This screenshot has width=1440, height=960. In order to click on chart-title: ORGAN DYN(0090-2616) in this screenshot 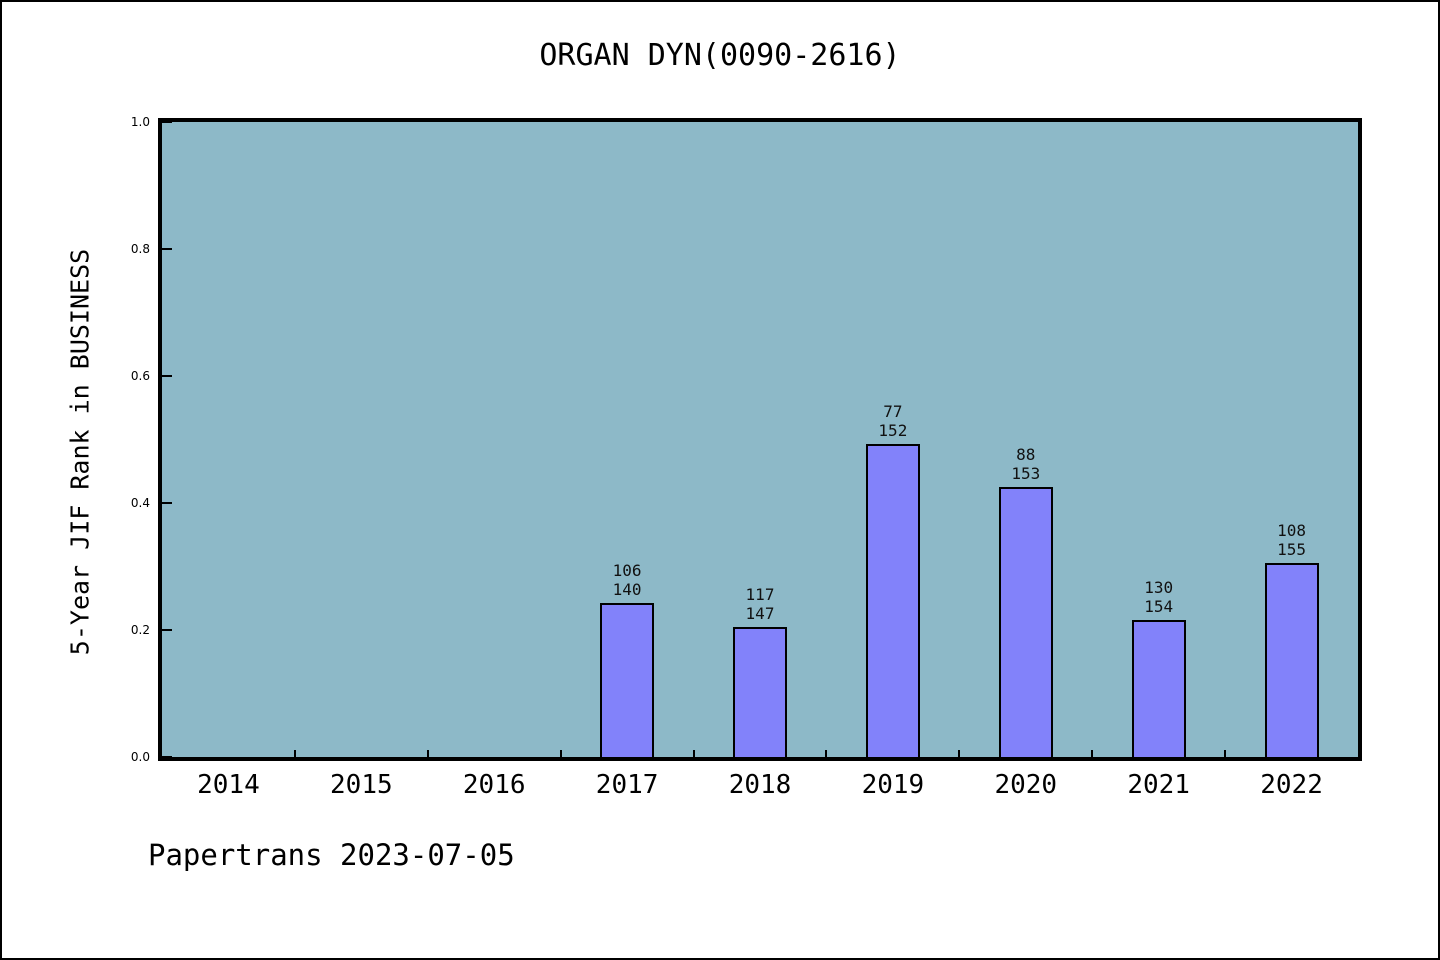, I will do `click(720, 55)`.